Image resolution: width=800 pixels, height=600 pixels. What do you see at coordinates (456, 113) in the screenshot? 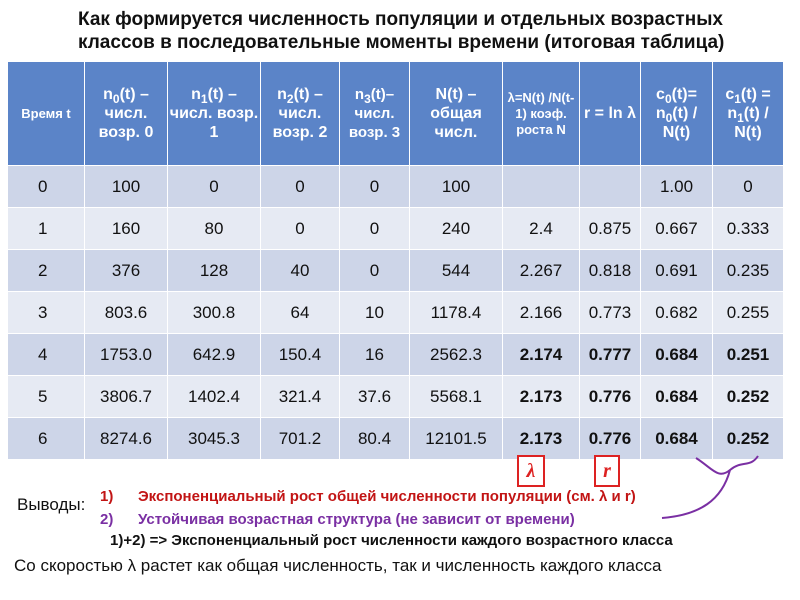
I see `header-total: N(t) – общая числ.` at bounding box center [456, 113].